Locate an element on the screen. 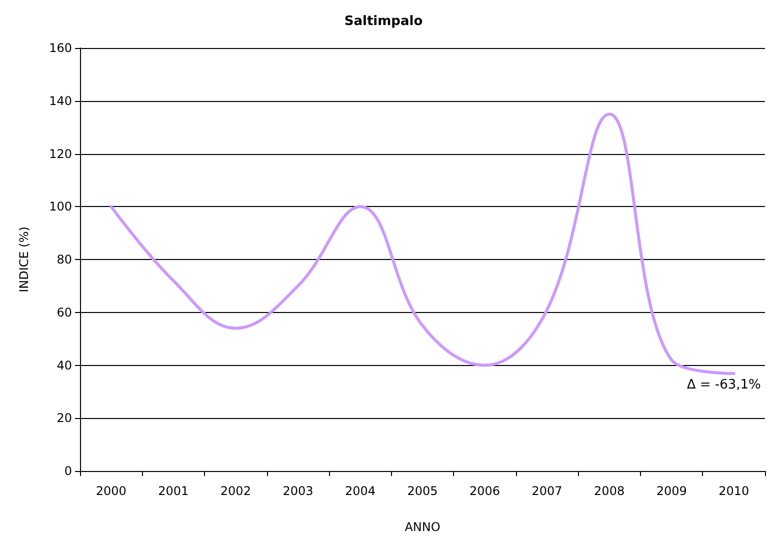 The width and height of the screenshot is (767, 538). y-tick-label: 160 is located at coordinates (60, 48).